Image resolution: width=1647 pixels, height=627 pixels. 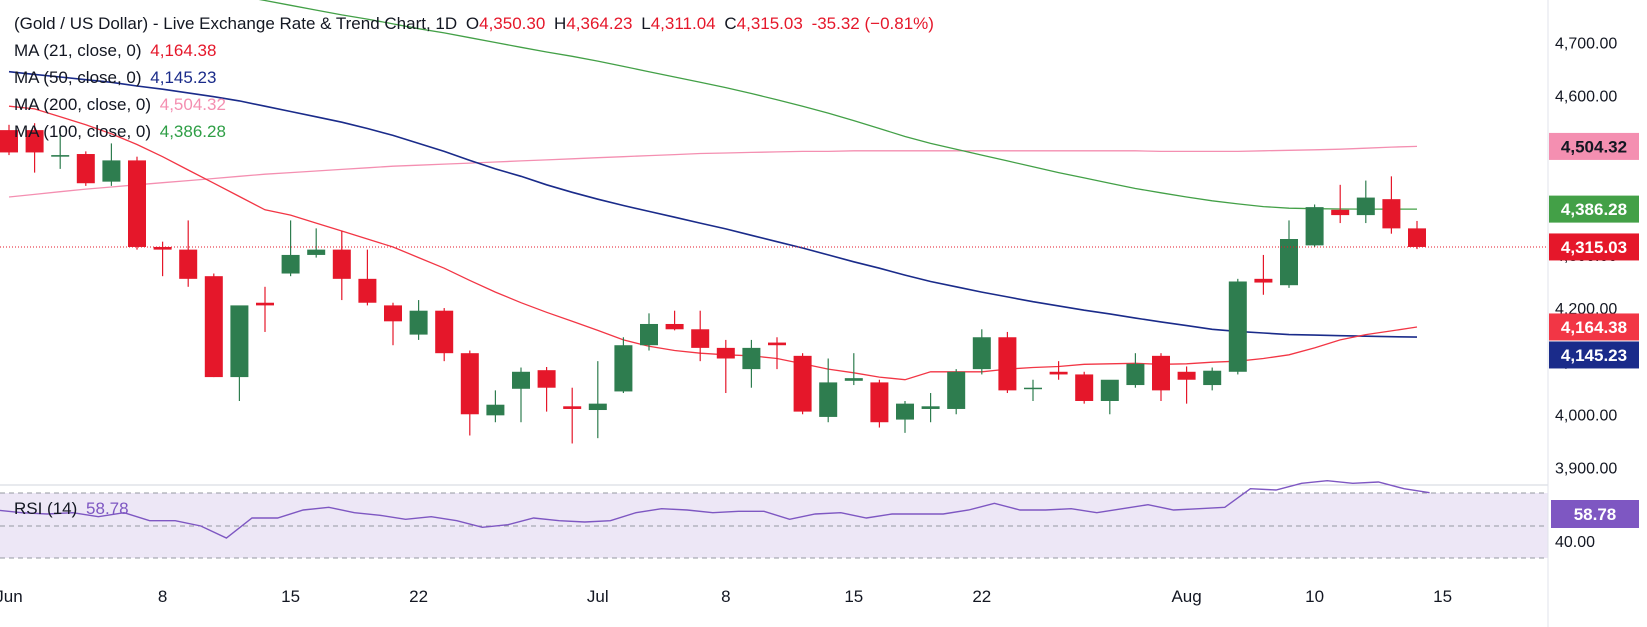 I want to click on ma50-value: 4,145.23, so click(x=183, y=77).